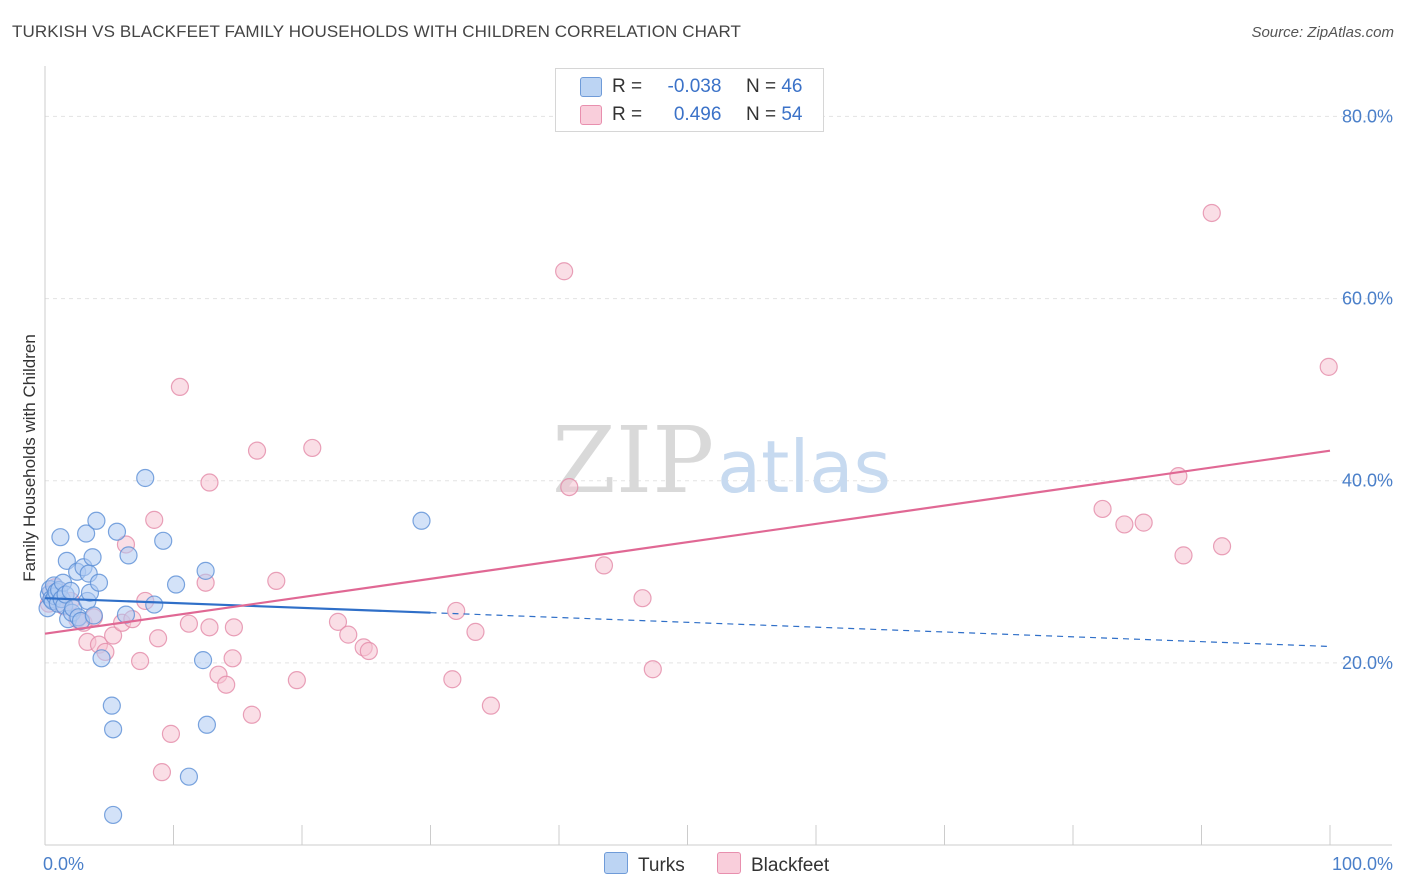  What do you see at coordinates (1362, 864) in the screenshot?
I see `x-tick-label: 100.0%` at bounding box center [1362, 864].